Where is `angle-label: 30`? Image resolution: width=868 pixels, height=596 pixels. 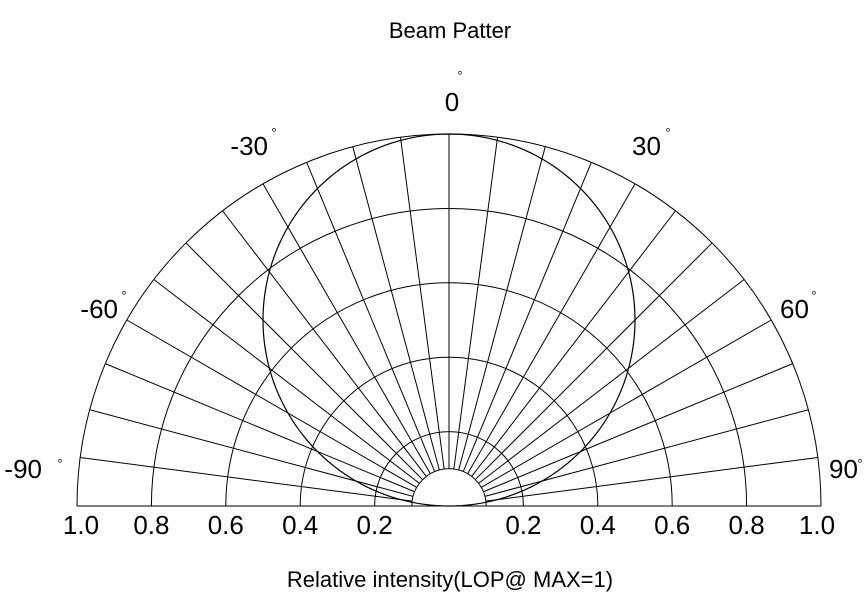
angle-label: 30 is located at coordinates (646, 146).